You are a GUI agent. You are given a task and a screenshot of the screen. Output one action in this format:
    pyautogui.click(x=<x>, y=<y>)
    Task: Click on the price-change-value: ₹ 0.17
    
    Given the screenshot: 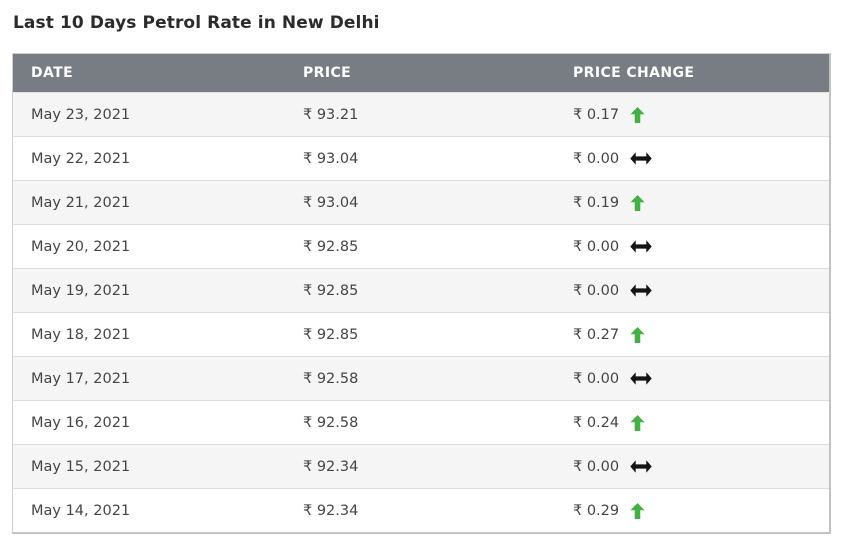 What is the action you would take?
    pyautogui.click(x=596, y=114)
    